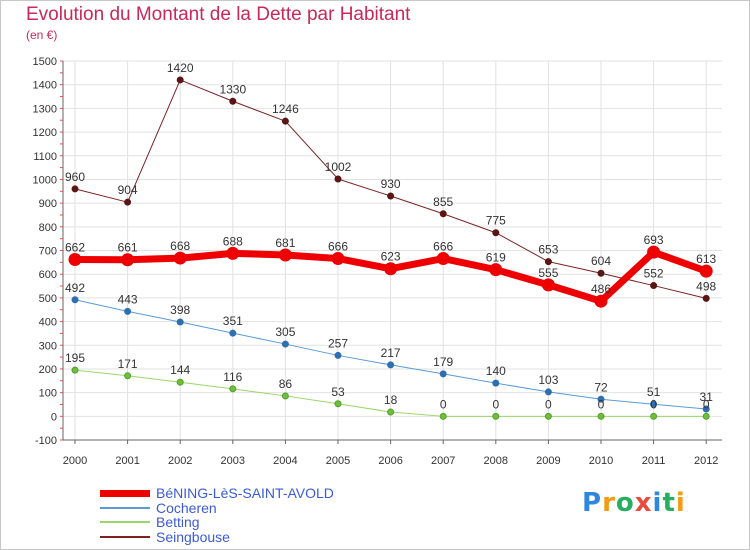 The width and height of the screenshot is (750, 550). What do you see at coordinates (285, 332) in the screenshot?
I see `data-label-cocheren: 305` at bounding box center [285, 332].